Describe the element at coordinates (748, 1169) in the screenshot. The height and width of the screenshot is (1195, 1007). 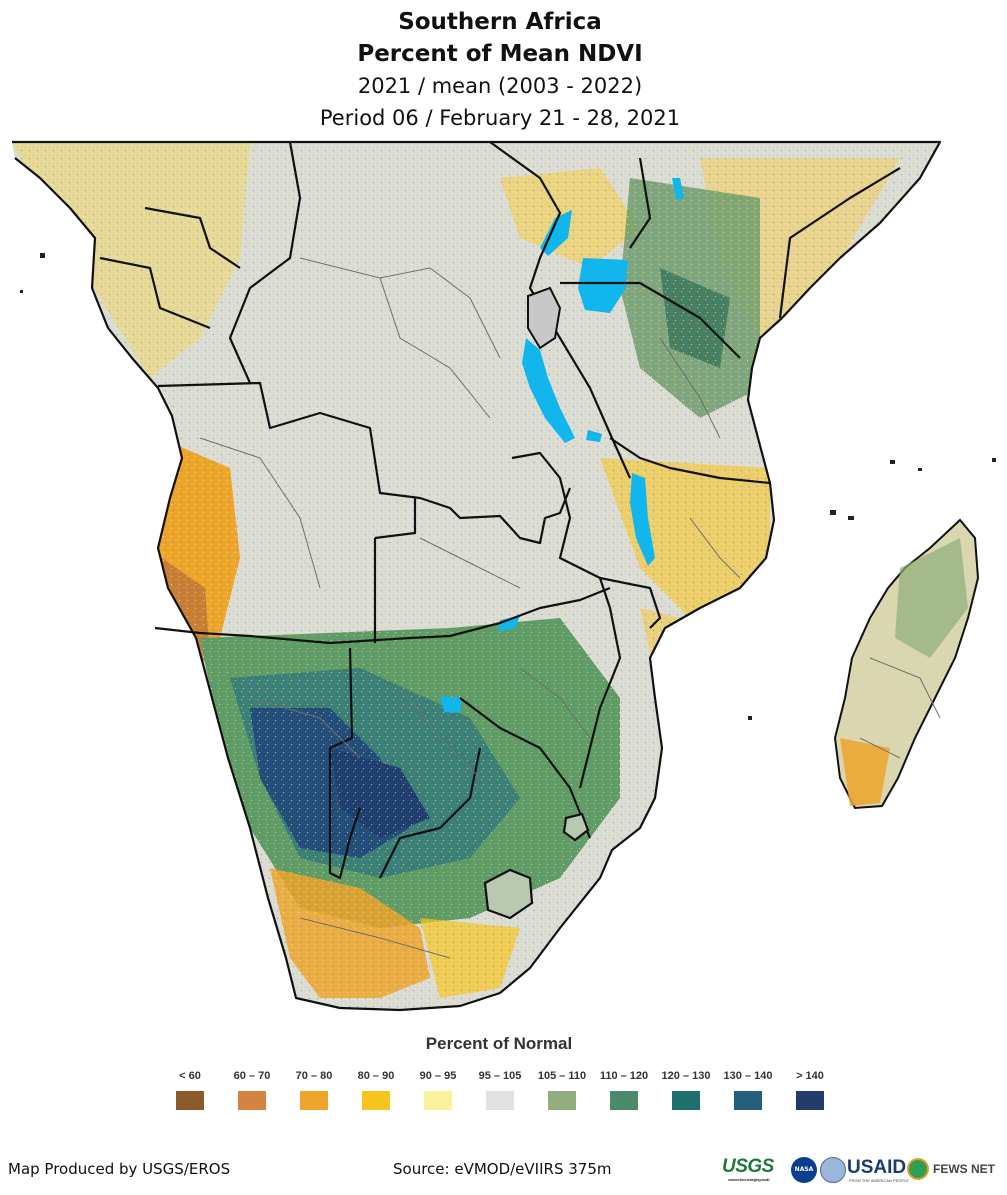
I see `usgs-logo: USGS science for a changing world` at that location.